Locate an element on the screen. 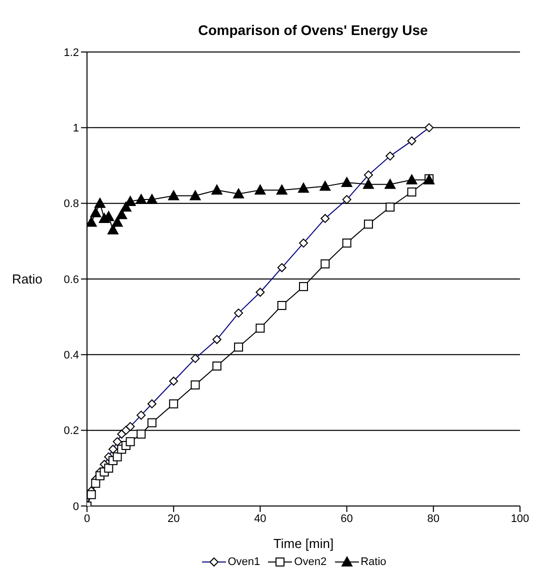  x-tick-label: 60 is located at coordinates (346, 518).